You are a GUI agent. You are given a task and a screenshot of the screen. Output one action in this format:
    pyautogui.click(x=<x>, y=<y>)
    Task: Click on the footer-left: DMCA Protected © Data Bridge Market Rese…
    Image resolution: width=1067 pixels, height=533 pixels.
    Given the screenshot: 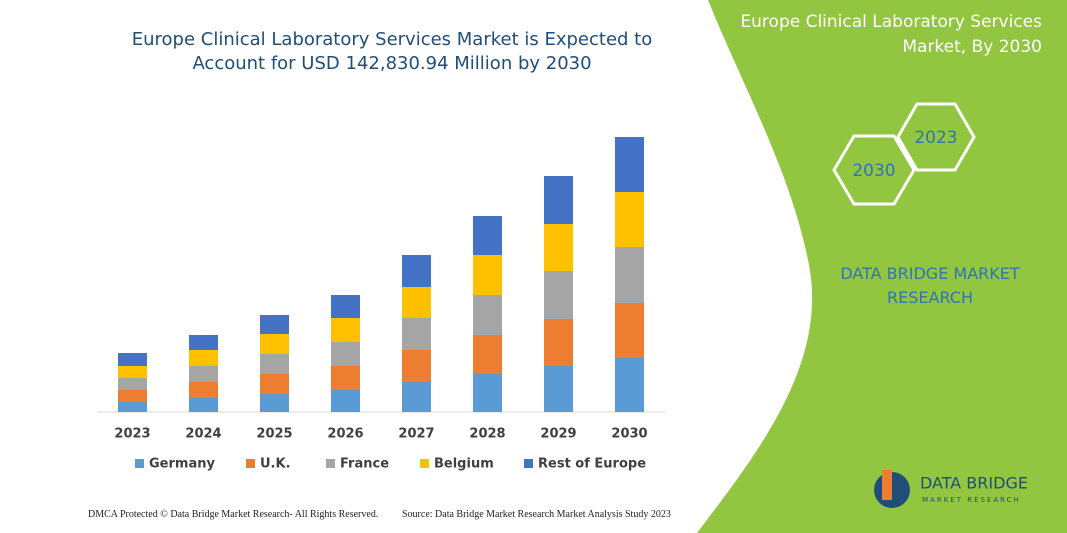 What is the action you would take?
    pyautogui.click(x=233, y=514)
    